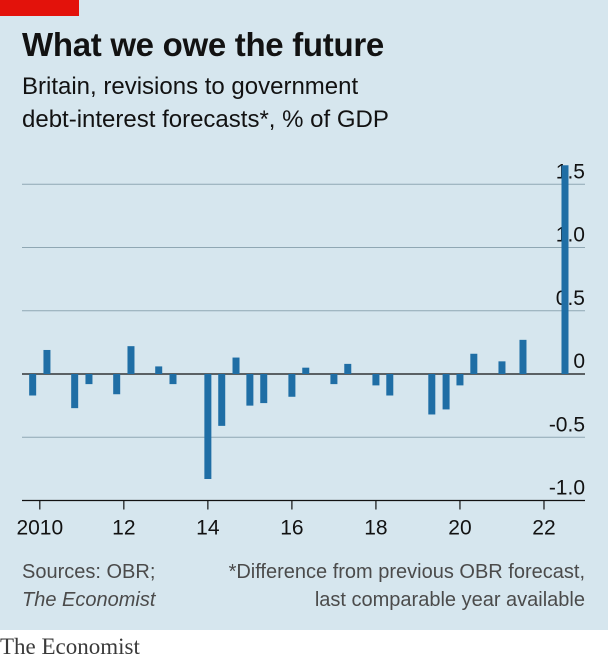  I want to click on source-line-2: The Economist, so click(89, 600).